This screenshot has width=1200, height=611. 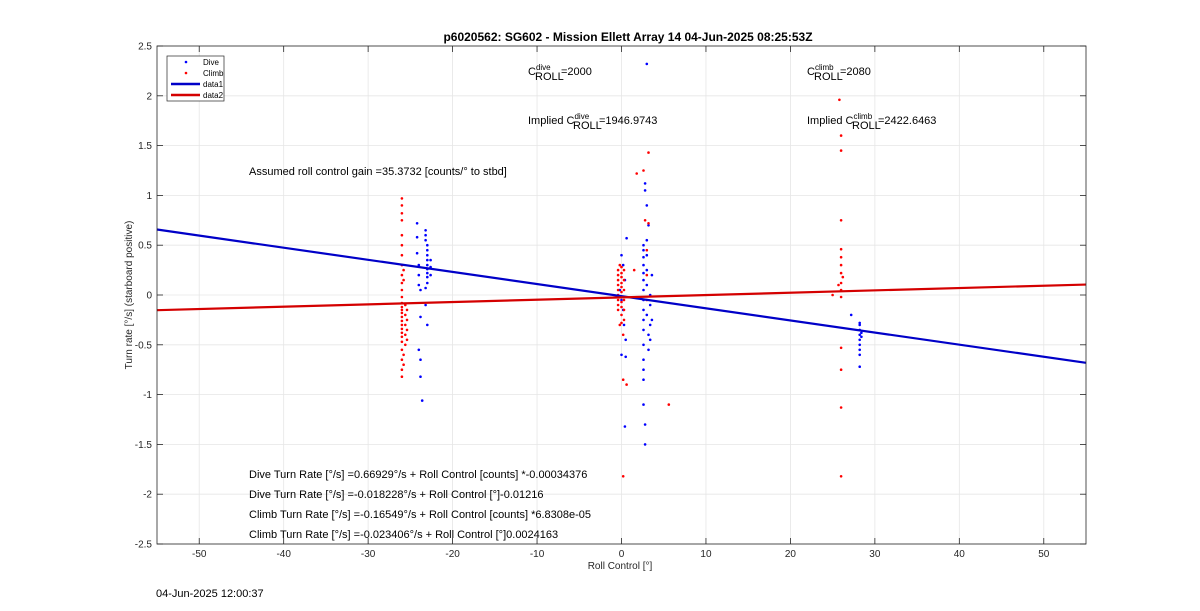 What do you see at coordinates (811, 72) in the screenshot?
I see `c-climb-base: C` at bounding box center [811, 72].